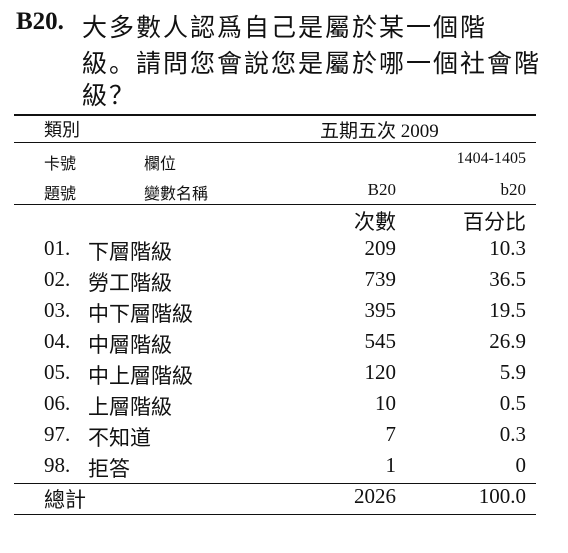 The height and width of the screenshot is (553, 568). What do you see at coordinates (391, 465) in the screenshot?
I see `row-count: 1` at bounding box center [391, 465].